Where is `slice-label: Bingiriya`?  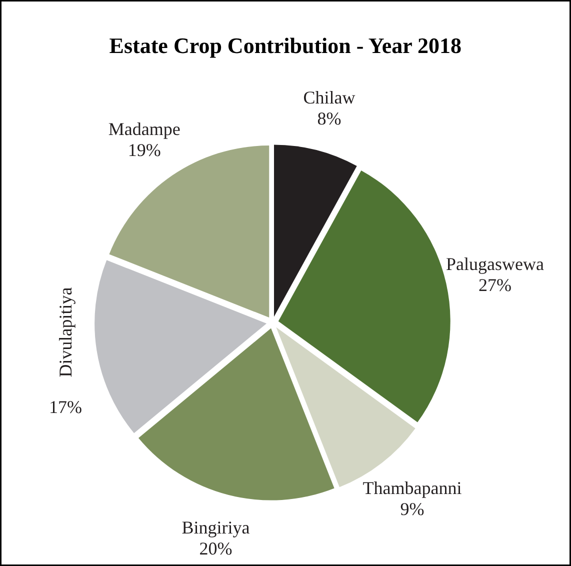
slice-label: Bingiriya is located at coordinates (216, 528).